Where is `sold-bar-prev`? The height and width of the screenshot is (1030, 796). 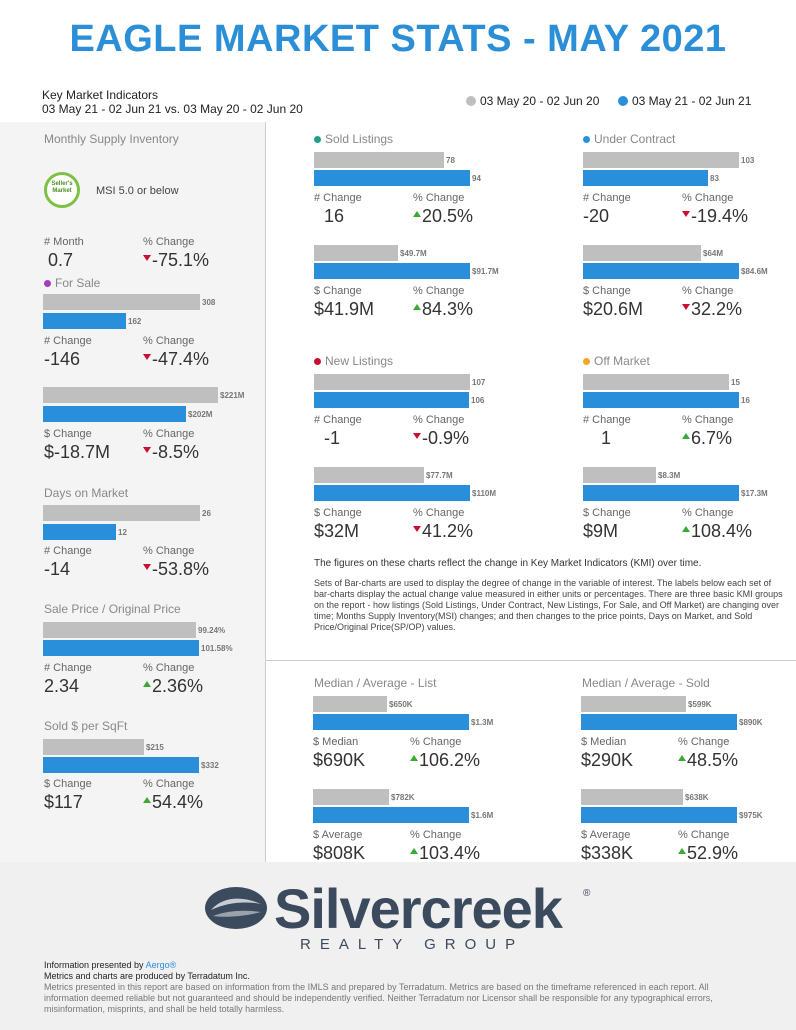 sold-bar-prev is located at coordinates (379, 160).